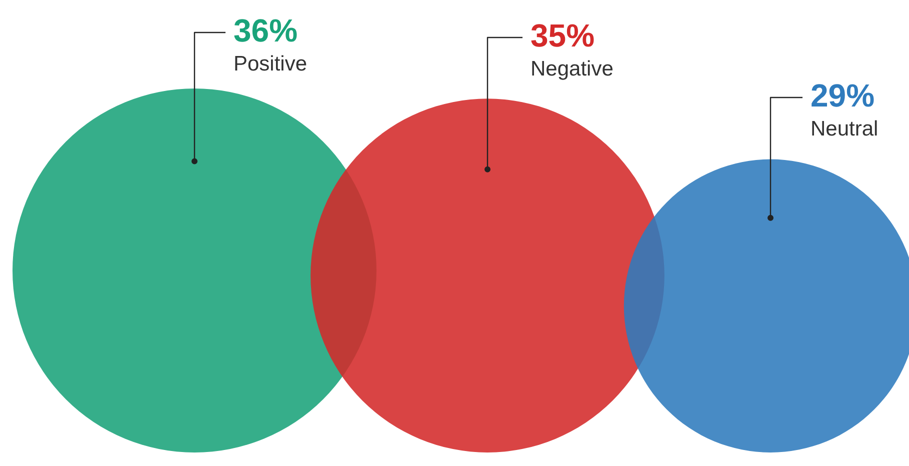 This screenshot has width=909, height=466. What do you see at coordinates (844, 129) in the screenshot?
I see `category-label: Neutral` at bounding box center [844, 129].